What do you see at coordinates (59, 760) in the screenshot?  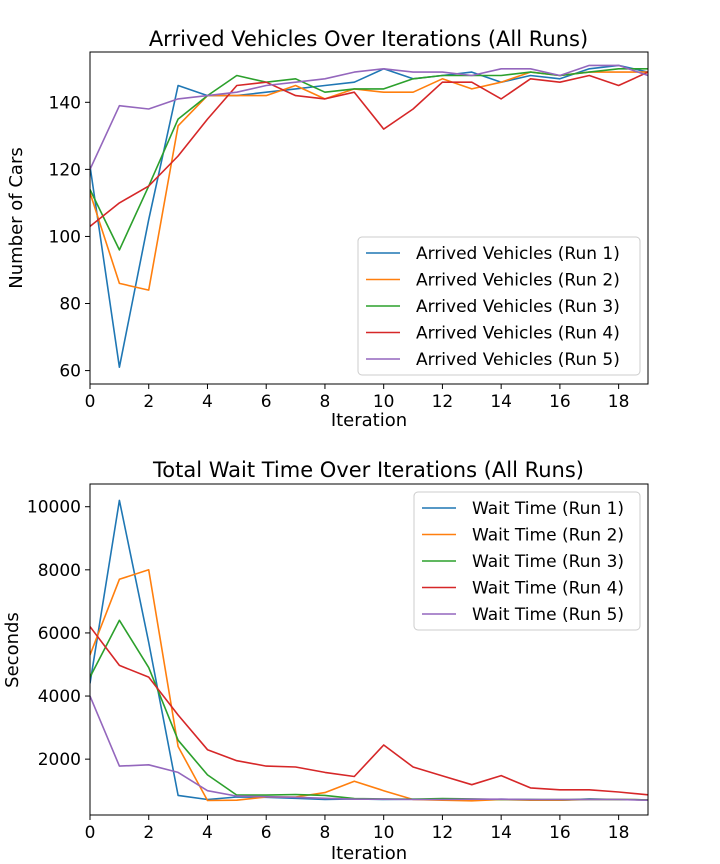 I see `chart-2-y-tick-label: 2000` at bounding box center [59, 760].